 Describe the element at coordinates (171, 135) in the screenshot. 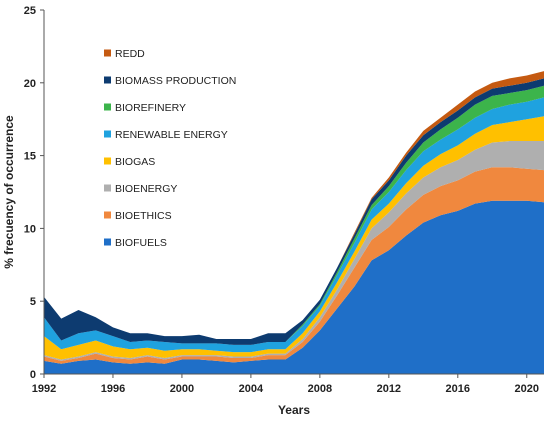

I see `legend-label: RENEWABLE ENERGY` at that location.